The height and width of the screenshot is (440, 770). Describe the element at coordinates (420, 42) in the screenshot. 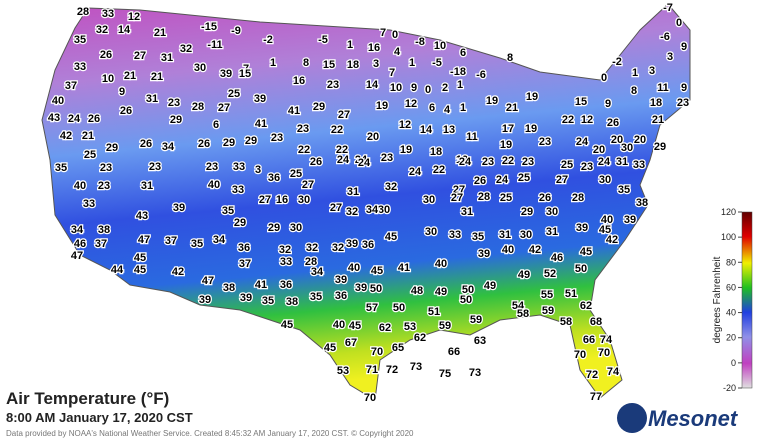

I see `station-temp: -8` at that location.